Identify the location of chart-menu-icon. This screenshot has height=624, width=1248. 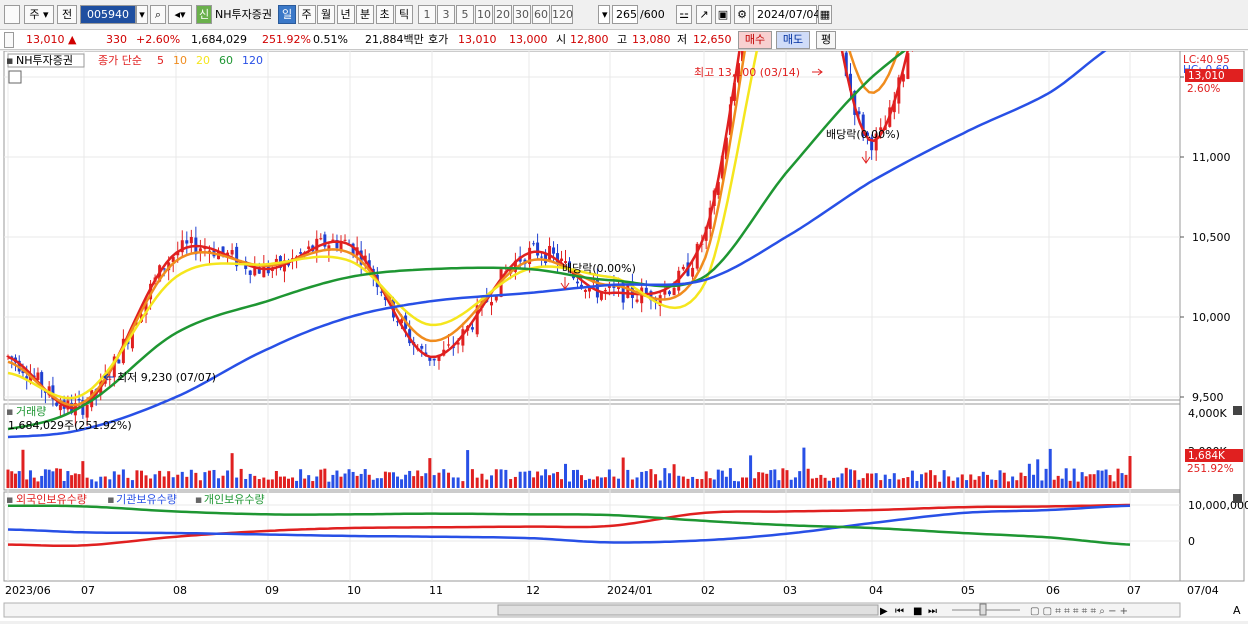
(12, 14).